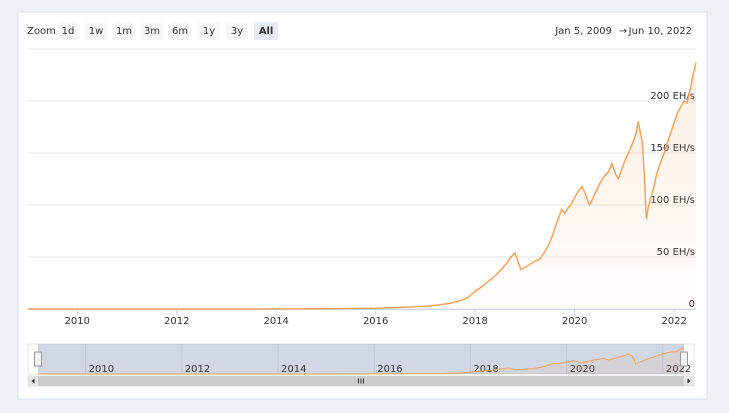 This screenshot has width=729, height=413. What do you see at coordinates (623, 31) in the screenshot?
I see `date-arrow: →` at bounding box center [623, 31].